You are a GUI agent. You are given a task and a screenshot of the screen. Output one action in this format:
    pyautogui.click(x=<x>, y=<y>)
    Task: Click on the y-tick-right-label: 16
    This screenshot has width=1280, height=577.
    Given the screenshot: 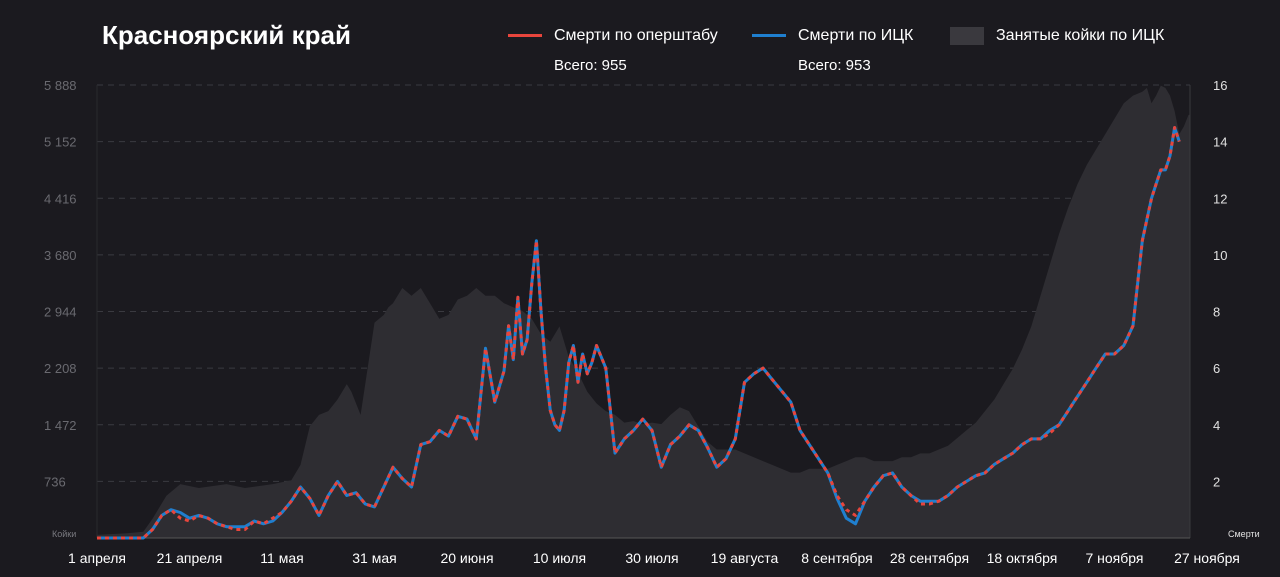 What is the action you would take?
    pyautogui.click(x=1220, y=85)
    